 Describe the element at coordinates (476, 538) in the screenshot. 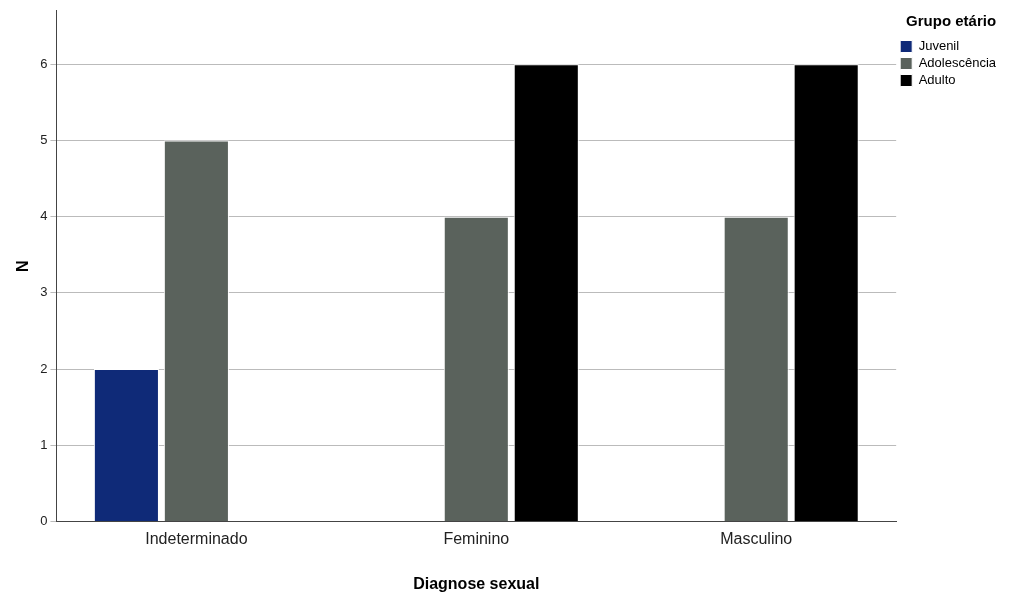

I see `x-tick-label: Feminino` at that location.